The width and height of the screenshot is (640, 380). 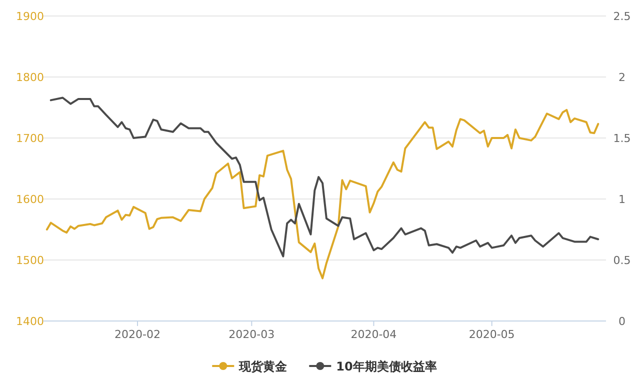 What do you see at coordinates (30, 199) in the screenshot?
I see `y-tick-label: 1600` at bounding box center [30, 199].